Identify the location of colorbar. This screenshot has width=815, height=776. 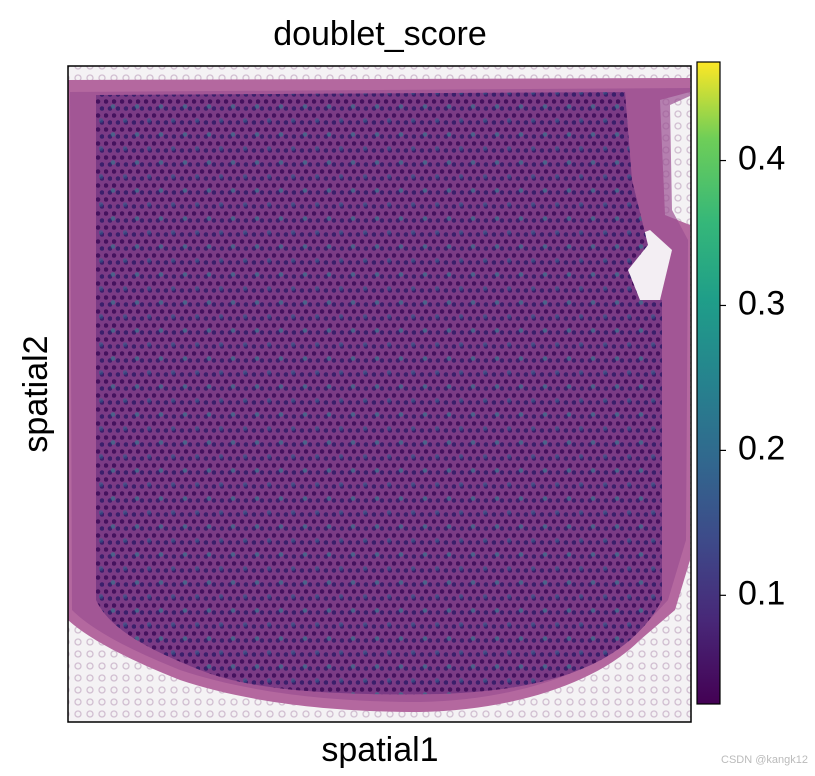
(708, 383).